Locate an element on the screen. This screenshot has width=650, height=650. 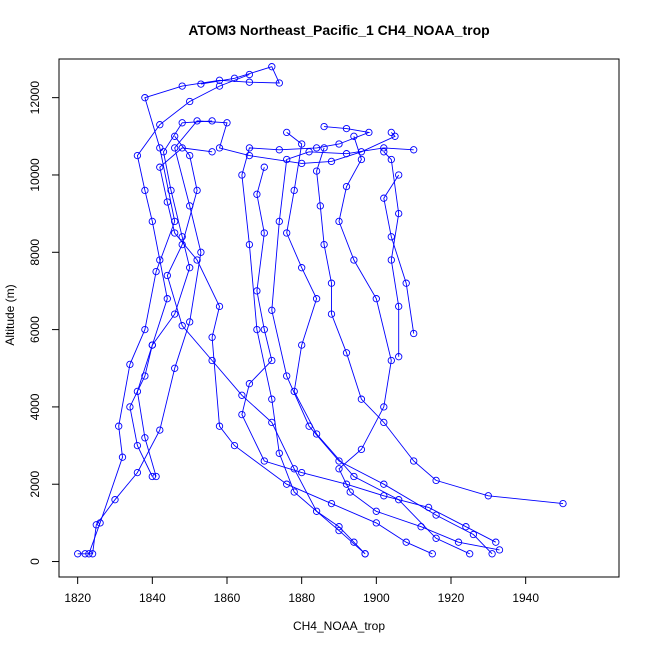
x-tick-label: 1840 is located at coordinates (152, 598).